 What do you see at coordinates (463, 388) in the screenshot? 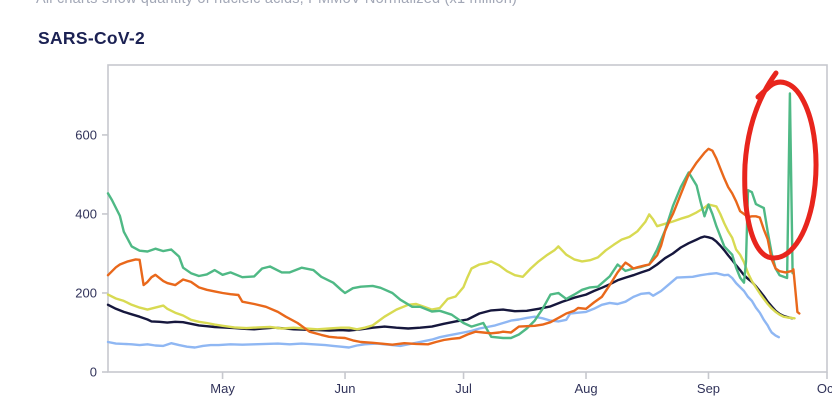
I see `x-tick-label: Jul` at bounding box center [463, 388].